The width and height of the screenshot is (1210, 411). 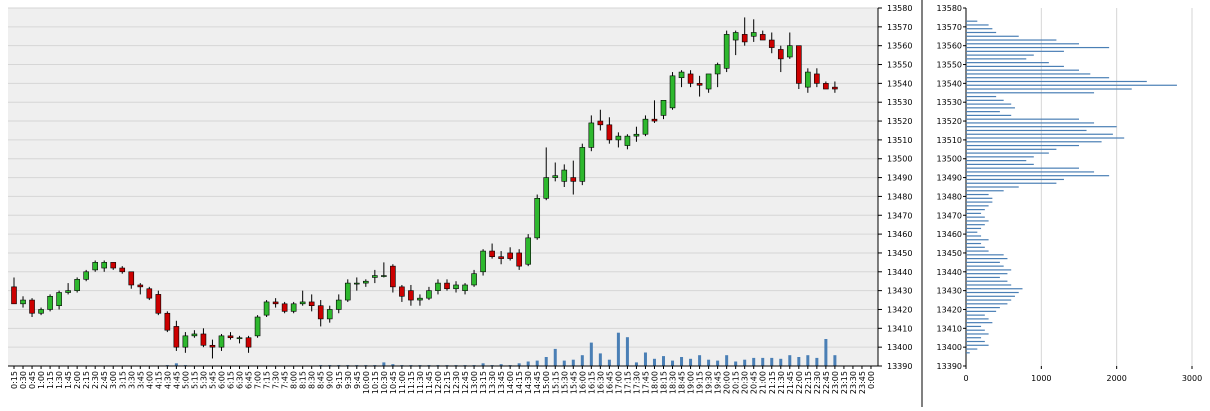 I want to click on y-tick-label: 13410, so click(x=899, y=328).